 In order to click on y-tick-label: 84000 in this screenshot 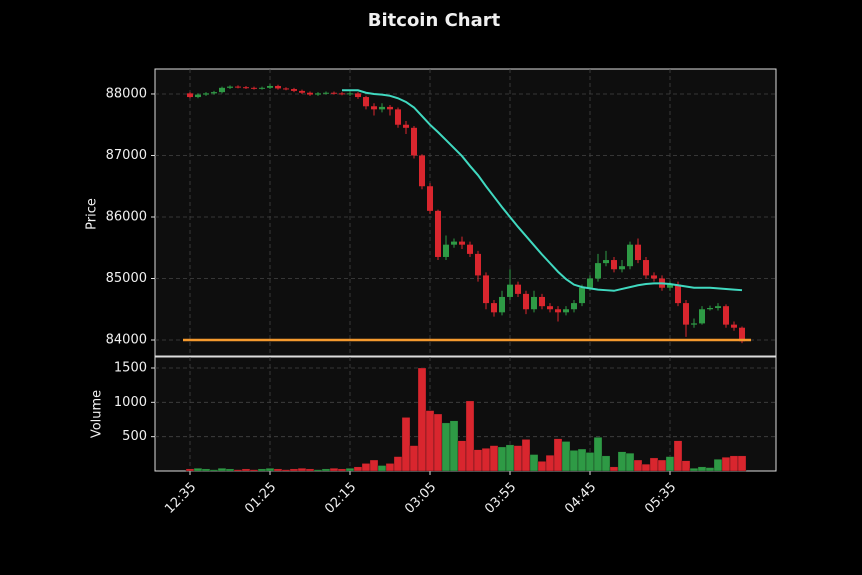, I will do `click(126, 340)`.